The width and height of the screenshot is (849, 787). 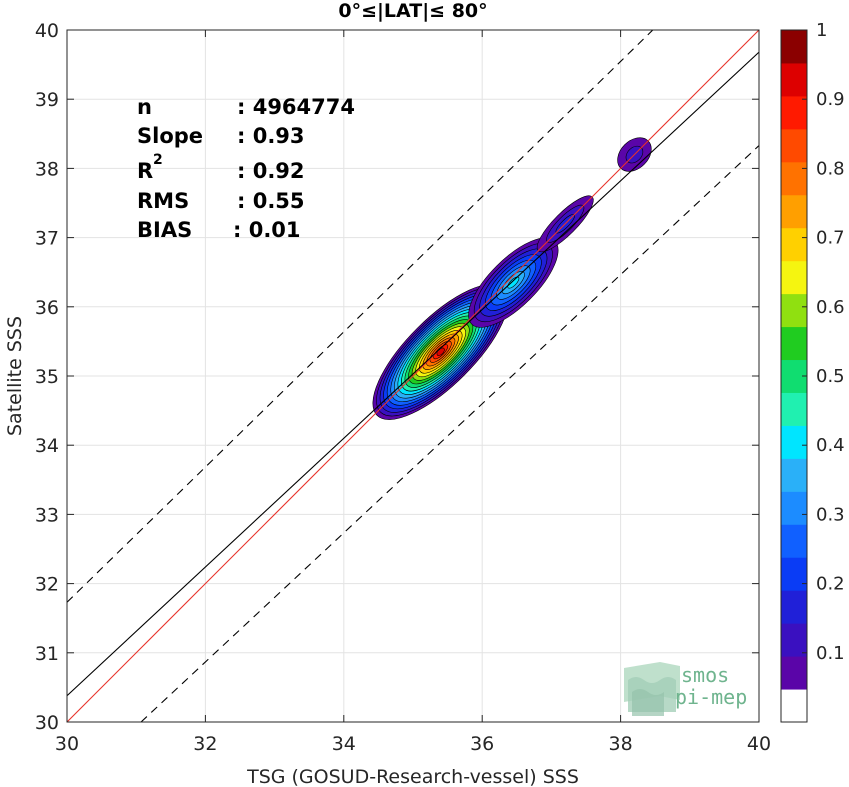 I want to click on y-tick-label-7: 37, so click(x=47, y=239).